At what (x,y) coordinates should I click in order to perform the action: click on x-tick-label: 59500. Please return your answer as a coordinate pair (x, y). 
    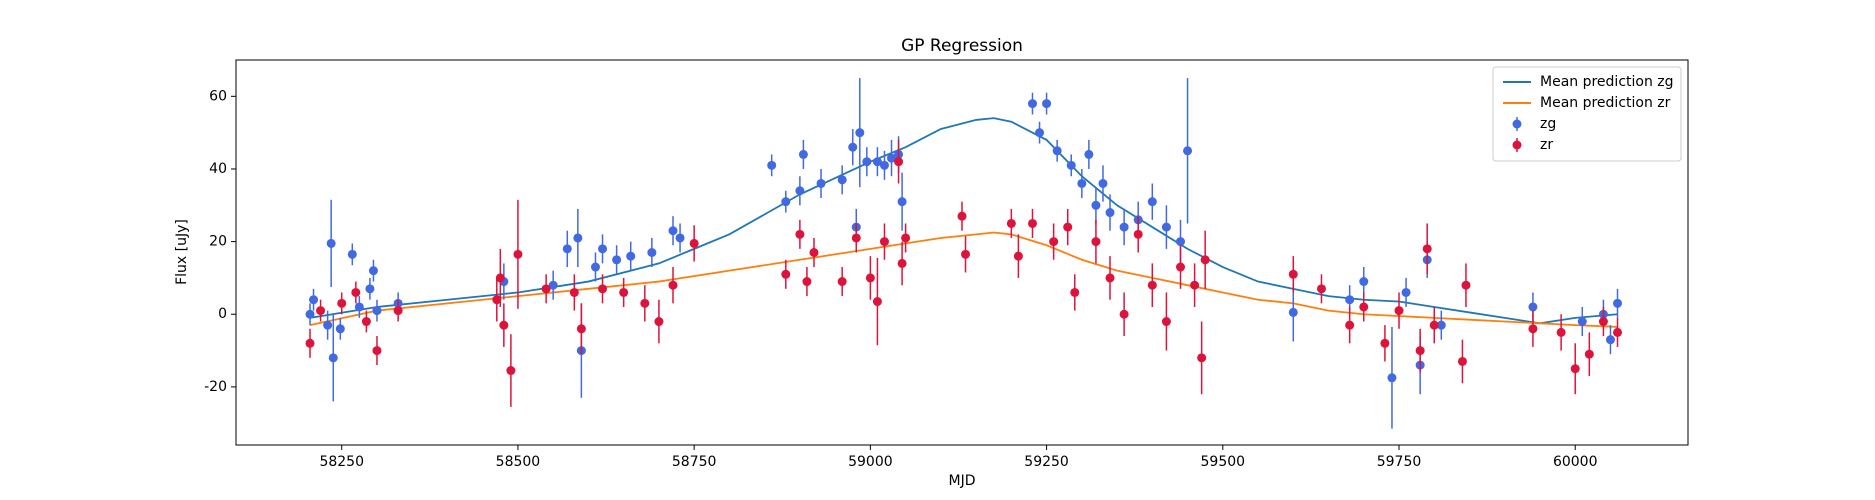
    Looking at the image, I should click on (1223, 462).